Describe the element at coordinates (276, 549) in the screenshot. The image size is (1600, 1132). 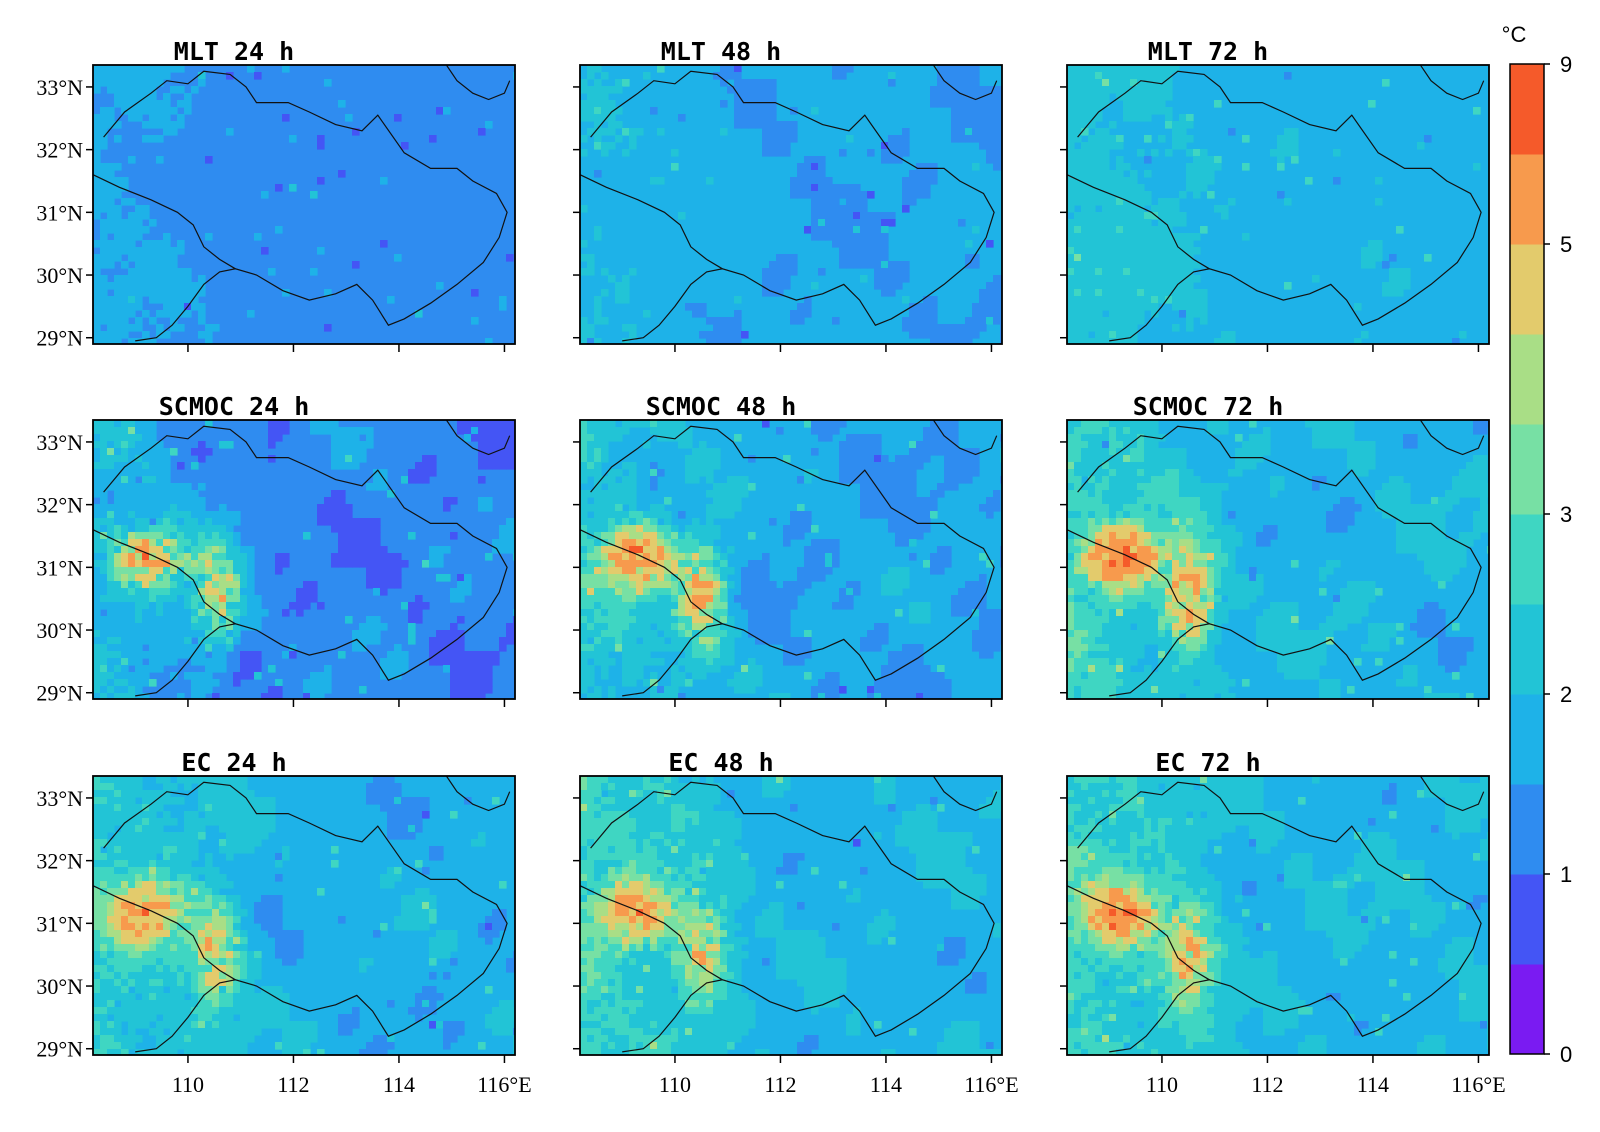
I see `map-panel: SCMOC 24 h33°N32°N31°N30°N29°N` at that location.